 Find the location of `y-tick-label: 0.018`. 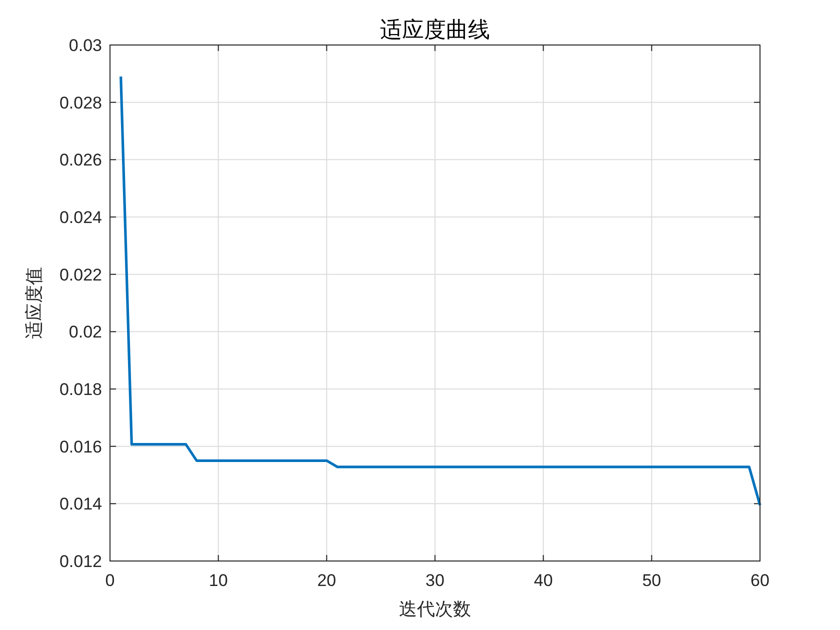

y-tick-label: 0.018 is located at coordinates (80, 389).